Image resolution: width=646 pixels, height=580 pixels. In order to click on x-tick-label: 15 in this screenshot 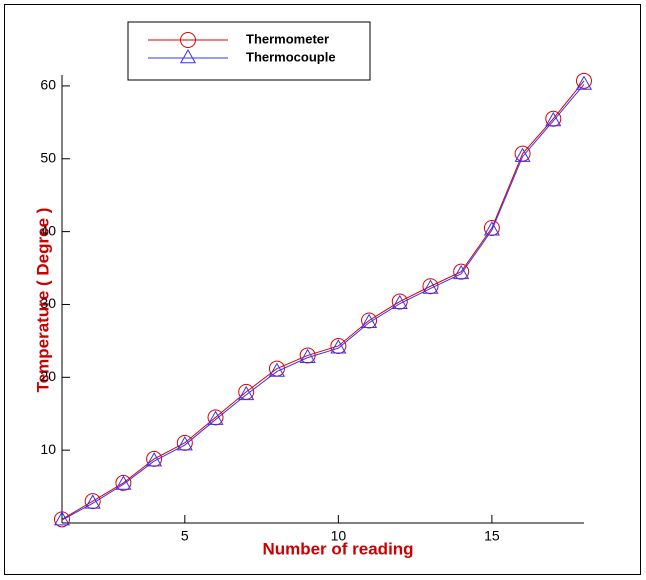, I will do `click(492, 536)`.